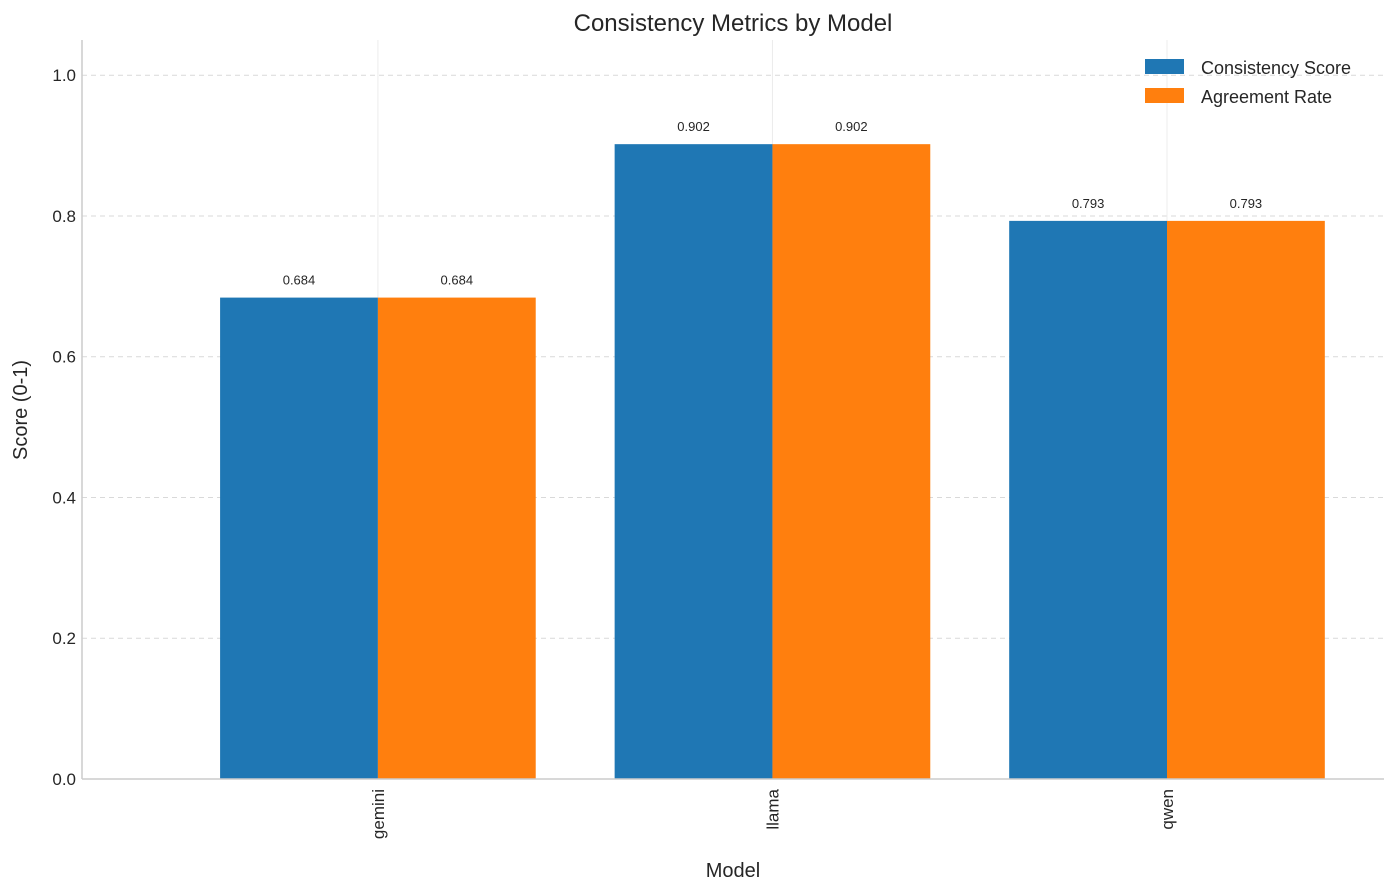 This screenshot has height=893, width=1396. I want to click on y-tick-label: 0.8, so click(64, 216).